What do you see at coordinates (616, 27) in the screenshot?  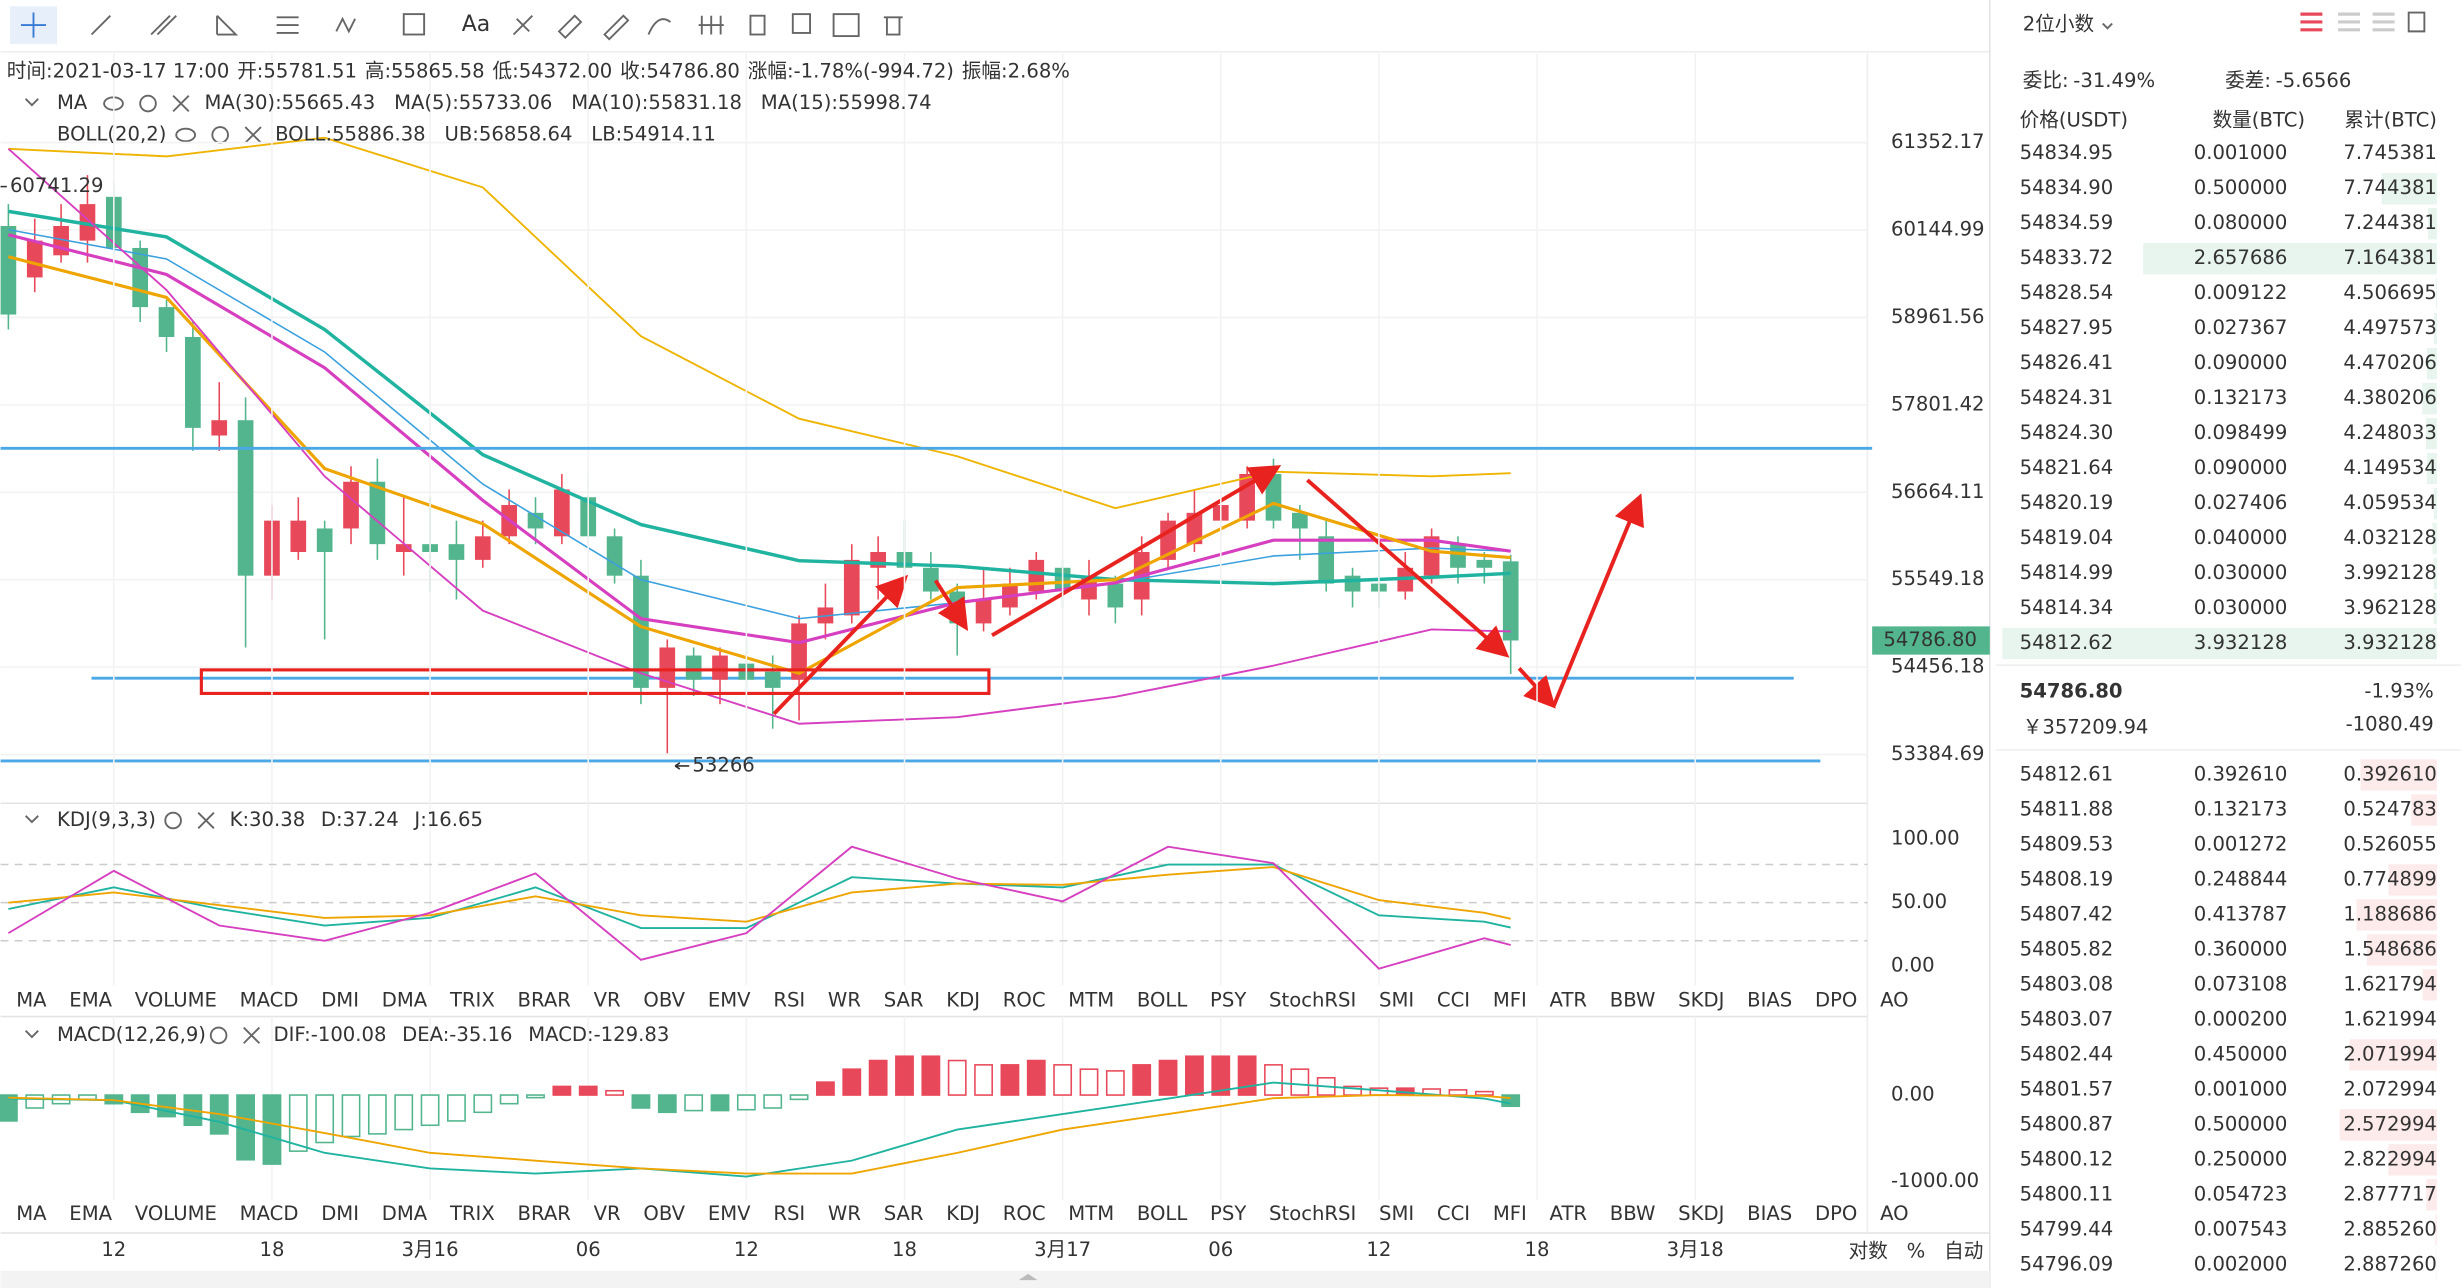 I see `ruler-tool` at bounding box center [616, 27].